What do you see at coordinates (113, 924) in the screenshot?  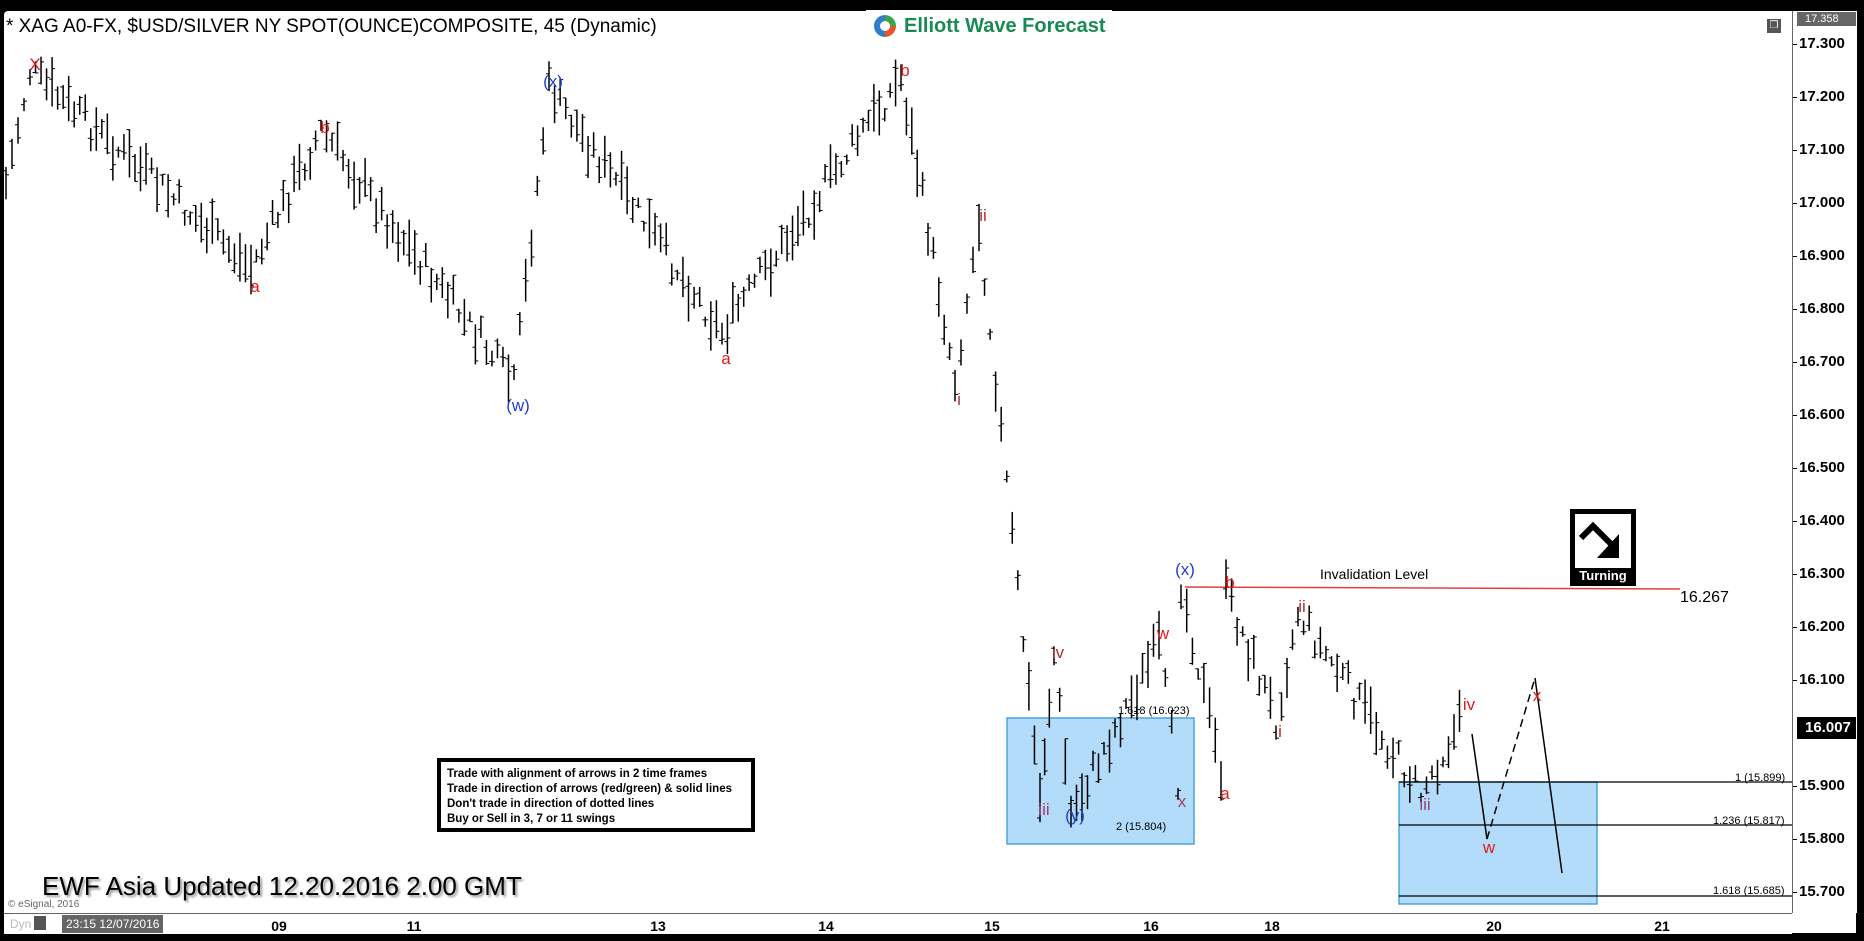 I see `start-datetime: 23:15 12/07/2016` at bounding box center [113, 924].